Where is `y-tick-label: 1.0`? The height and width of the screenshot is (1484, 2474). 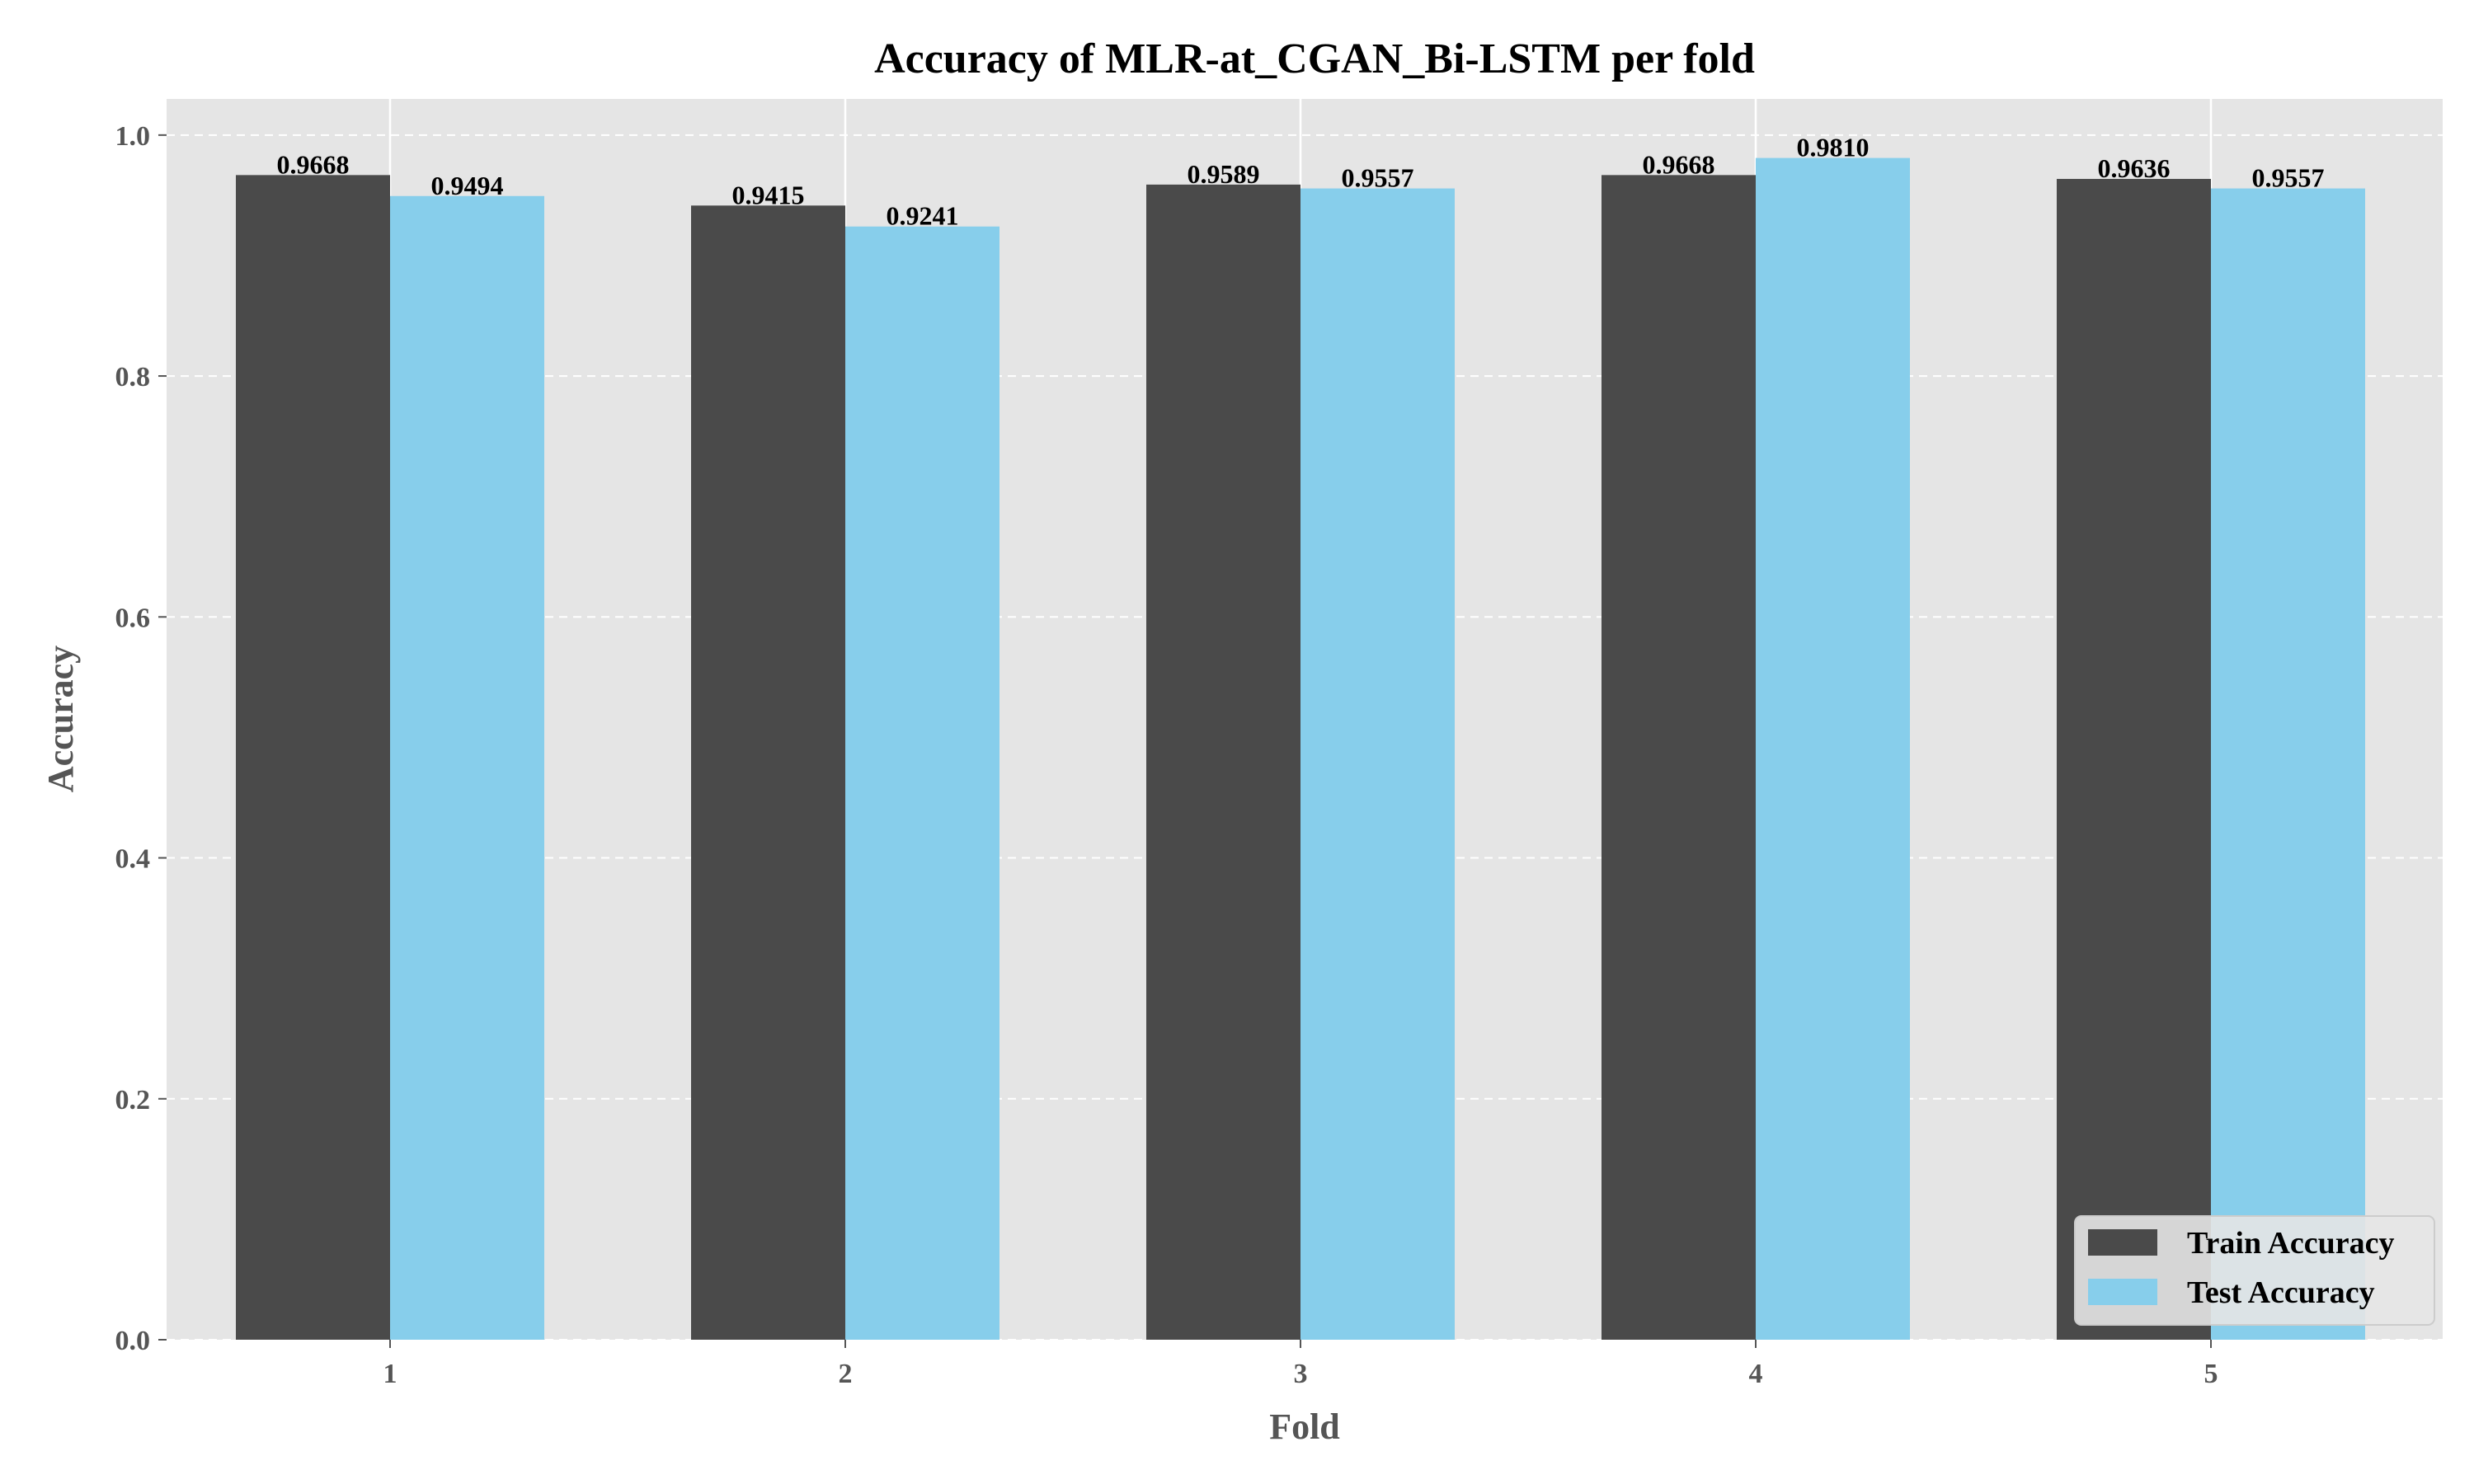
y-tick-label: 1.0 is located at coordinates (133, 136).